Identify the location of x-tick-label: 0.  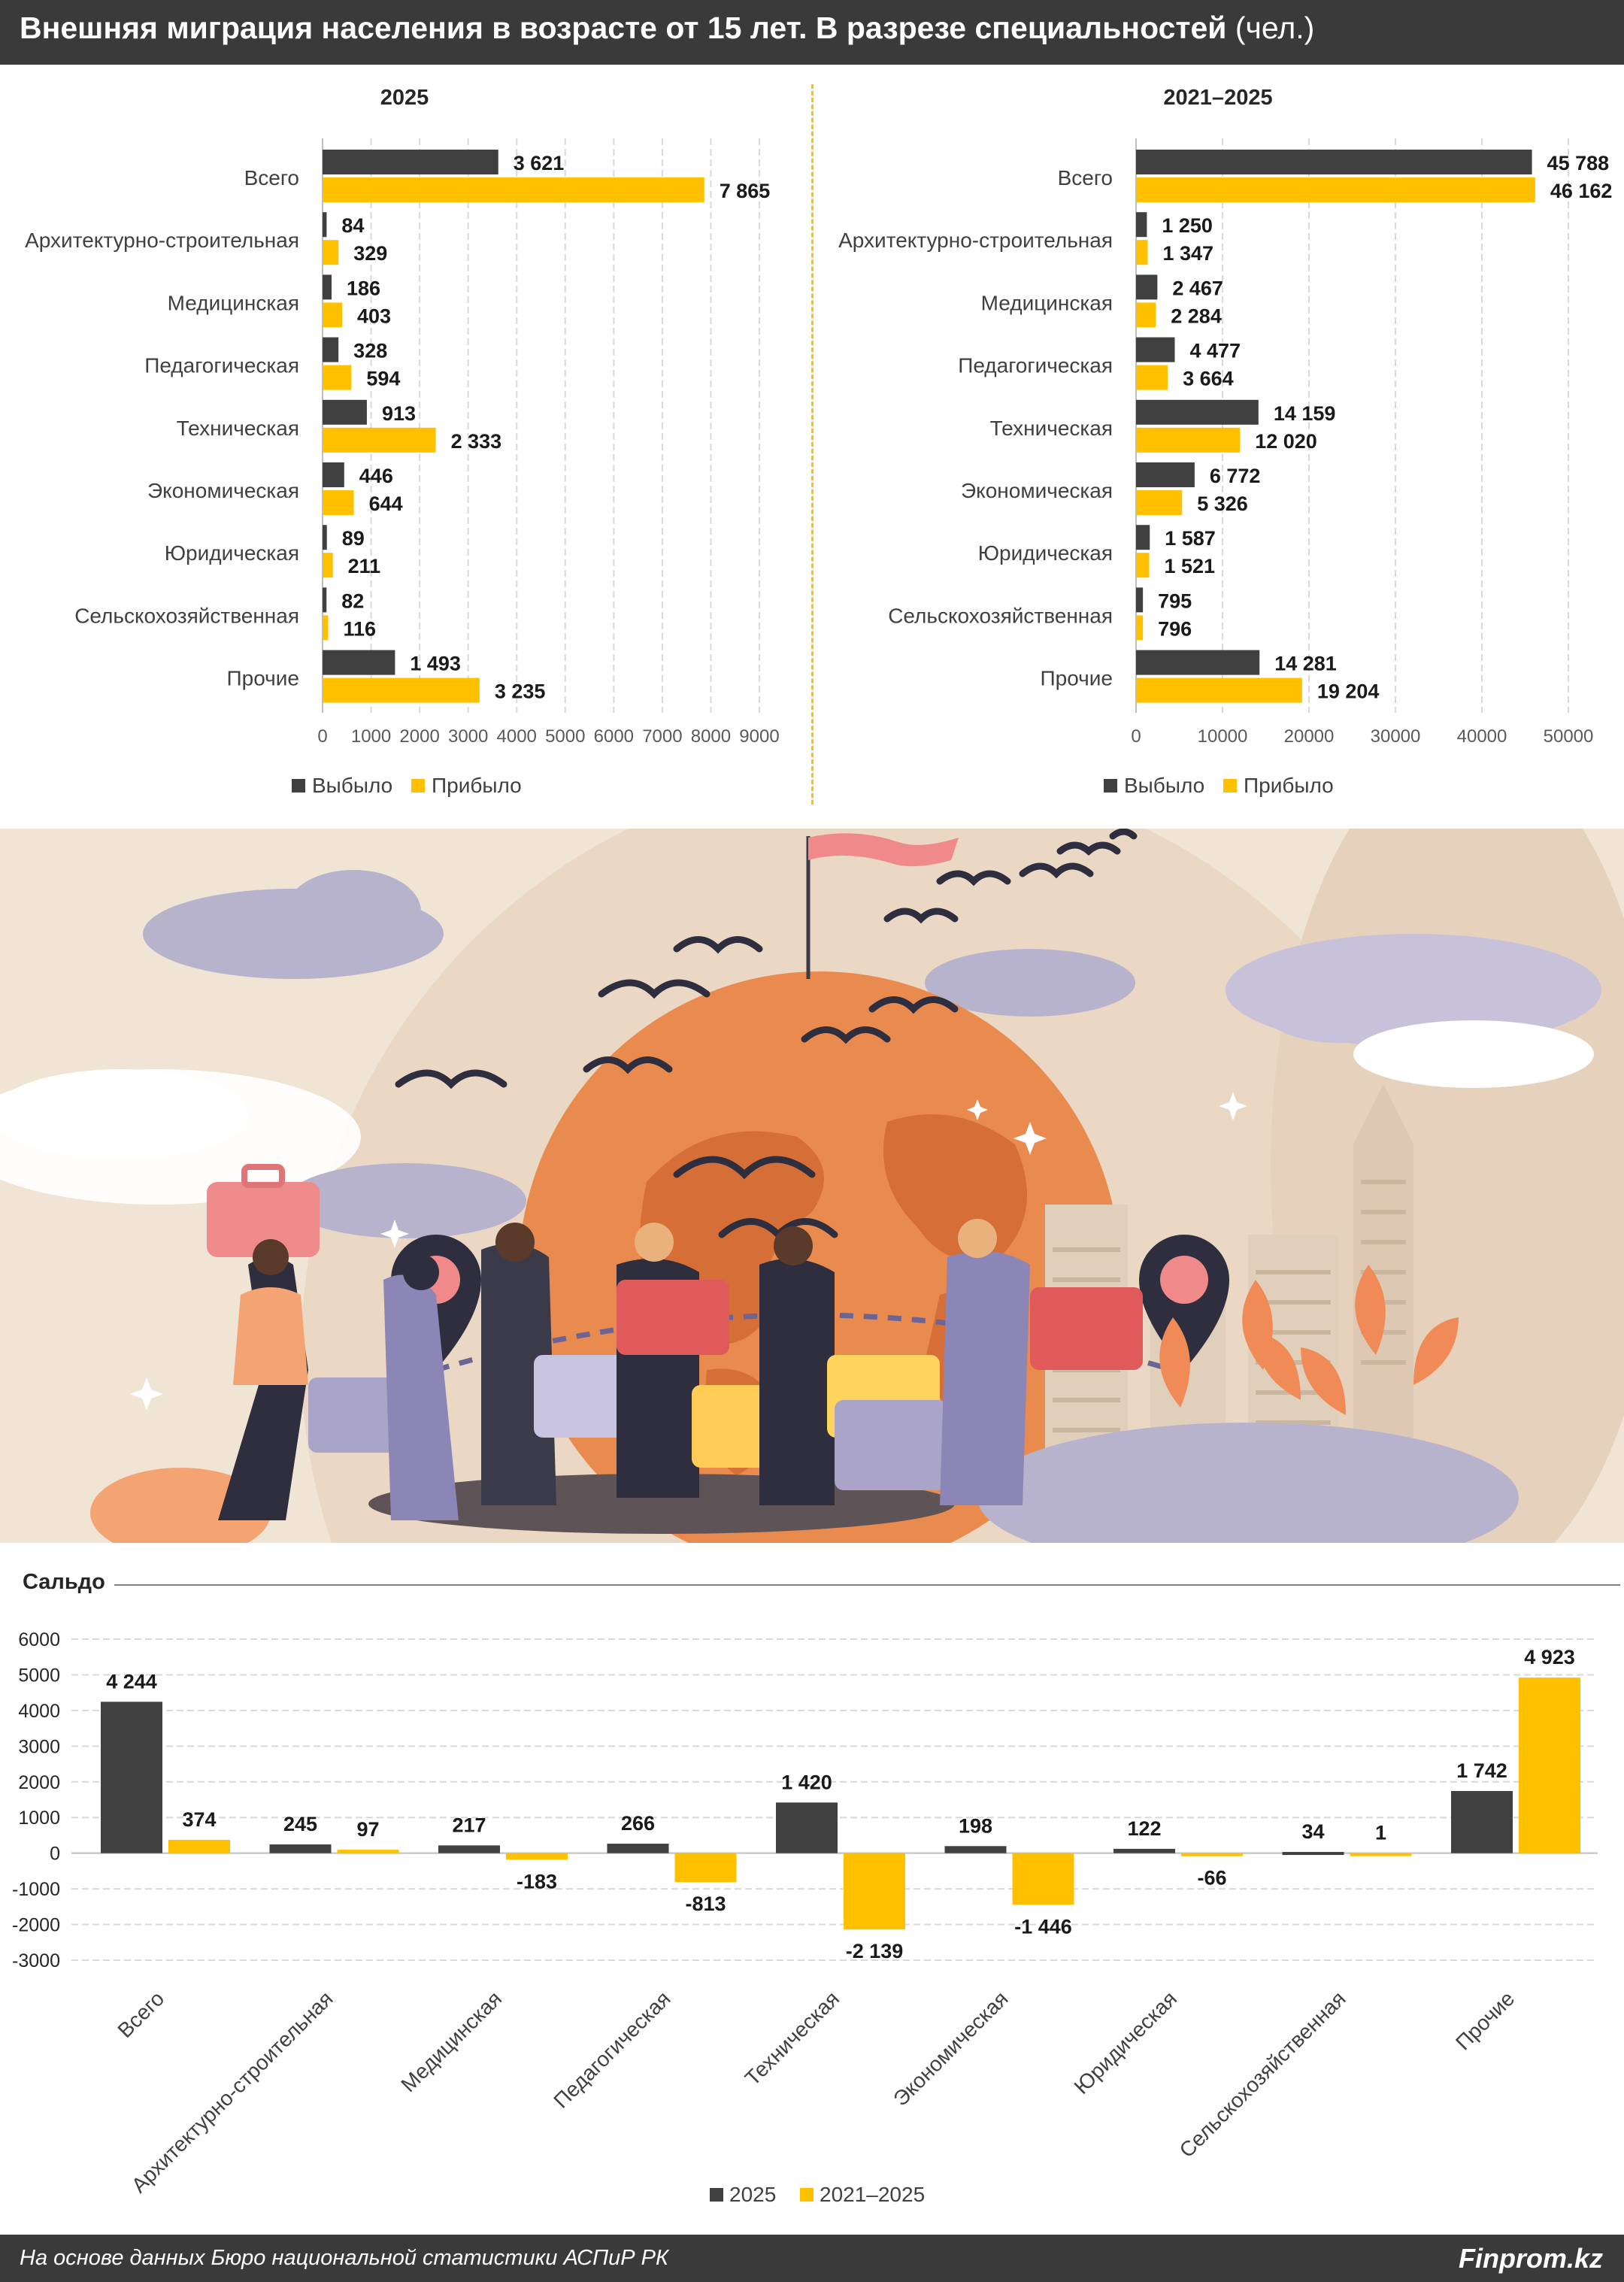
(322, 736).